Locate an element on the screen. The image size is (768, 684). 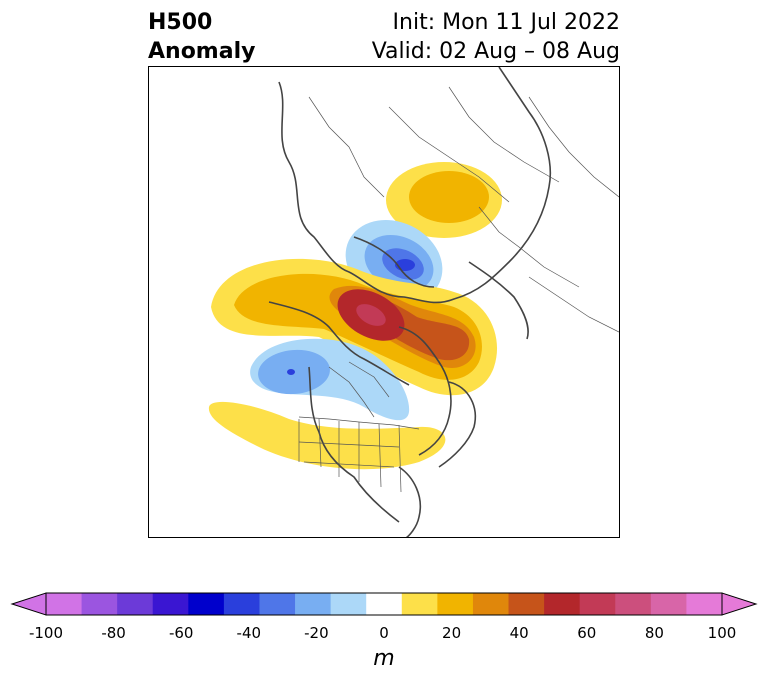
colorbar-tick-label: 80 is located at coordinates (654, 633).